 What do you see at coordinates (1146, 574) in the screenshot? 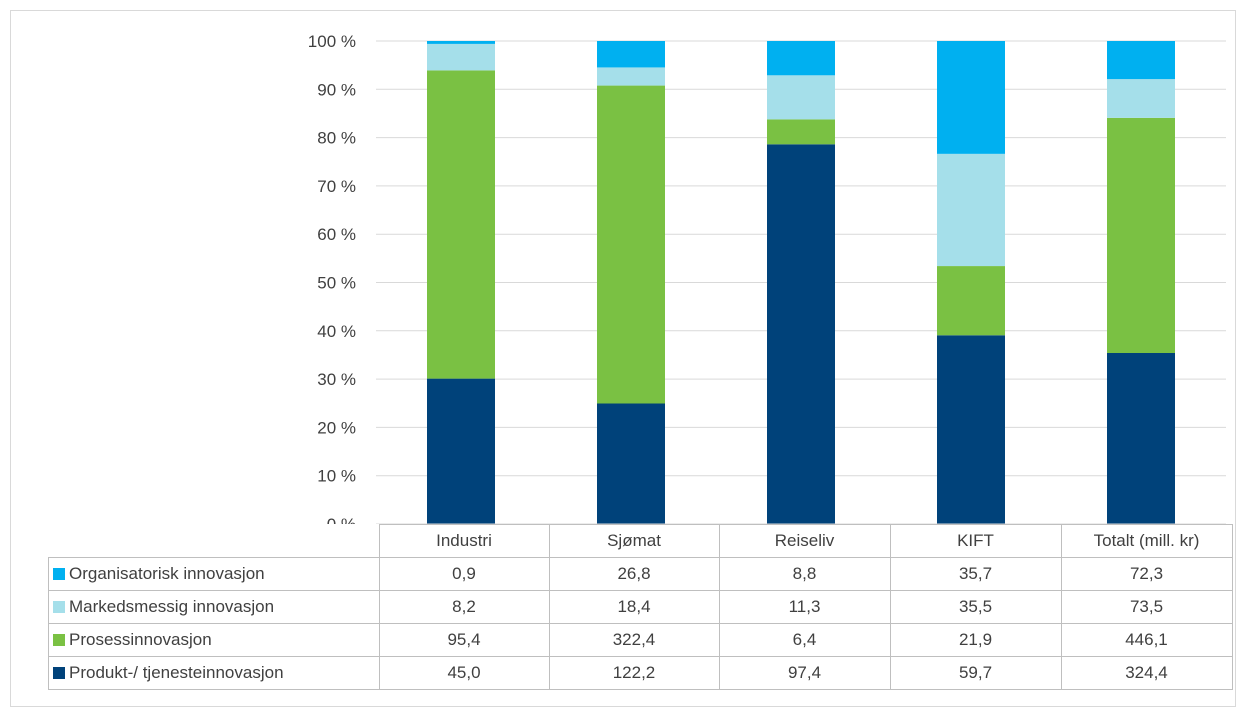
I see `data-value: 72,3` at bounding box center [1146, 574].